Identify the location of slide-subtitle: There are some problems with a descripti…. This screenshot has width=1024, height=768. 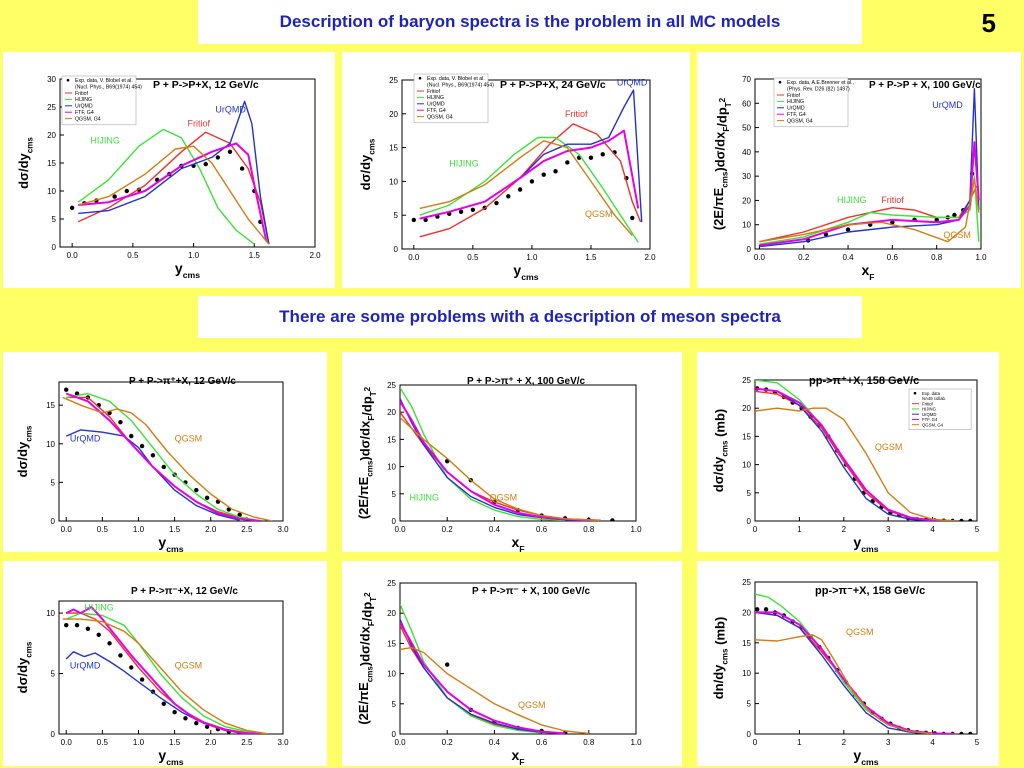
(530, 316).